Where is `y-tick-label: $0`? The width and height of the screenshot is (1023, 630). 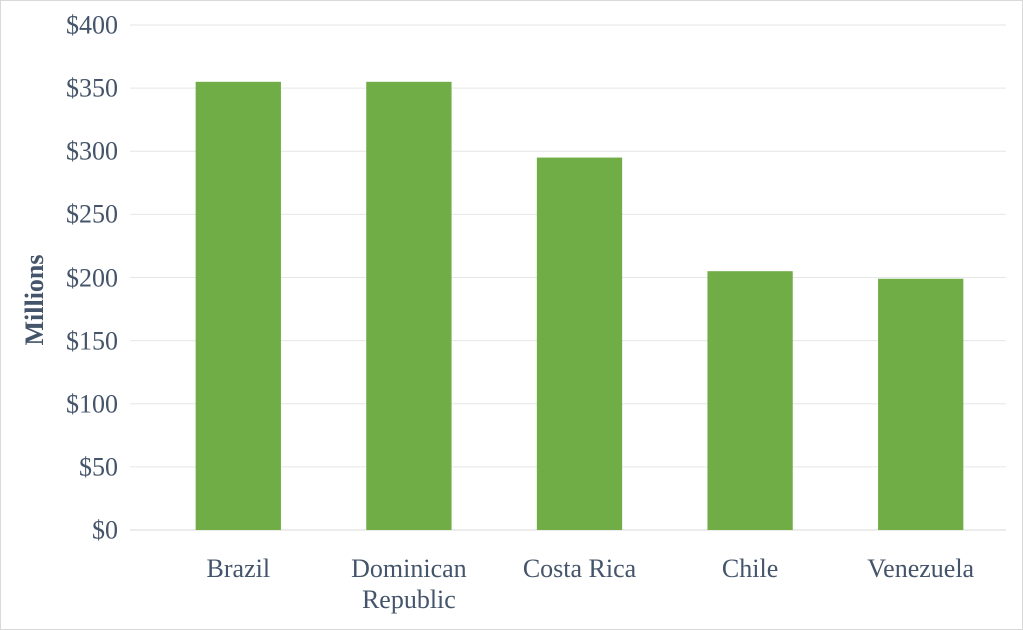 y-tick-label: $0 is located at coordinates (105, 530).